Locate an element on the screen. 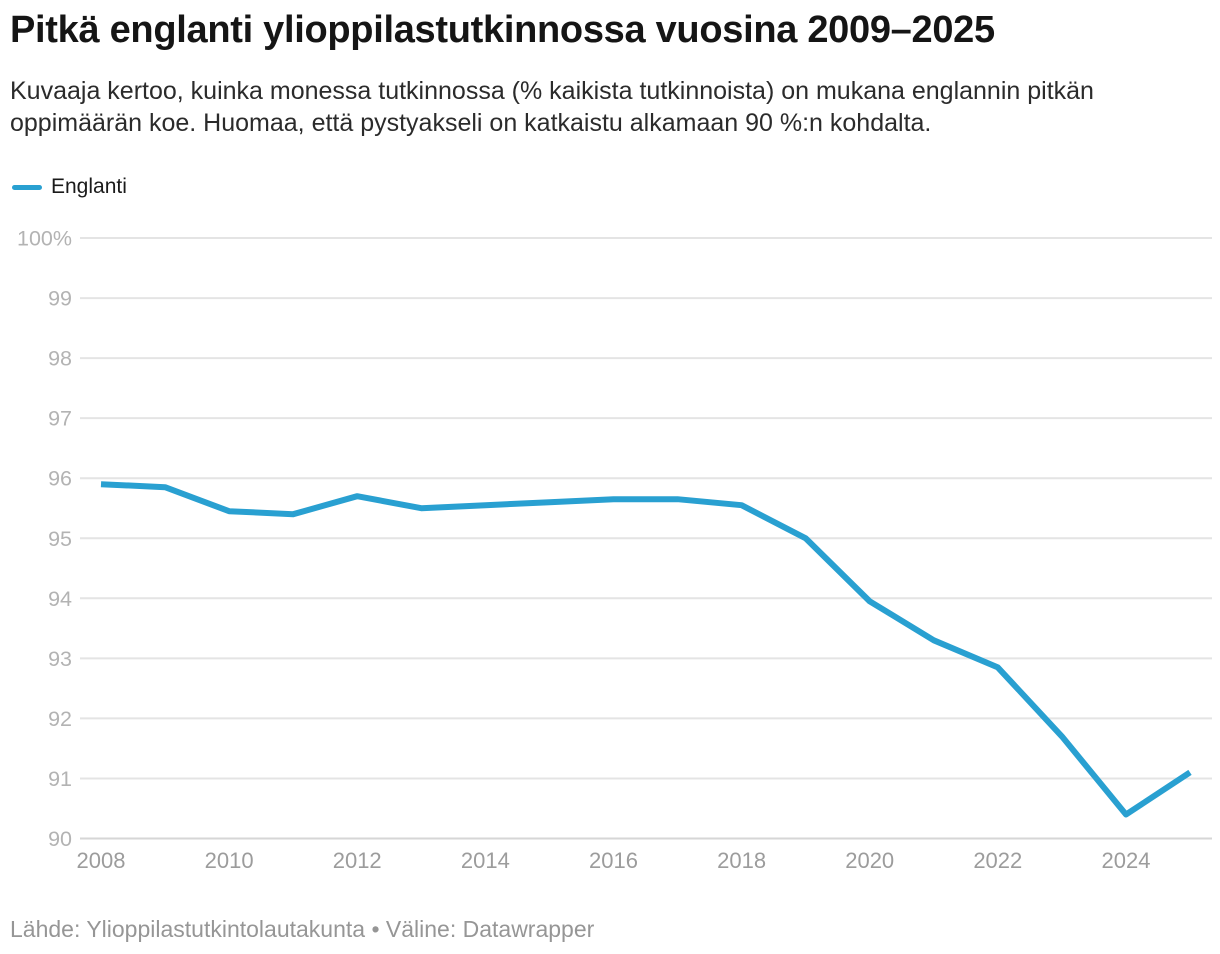 The image size is (1220, 954). y-axis-tick-label: 97 is located at coordinates (60, 419).